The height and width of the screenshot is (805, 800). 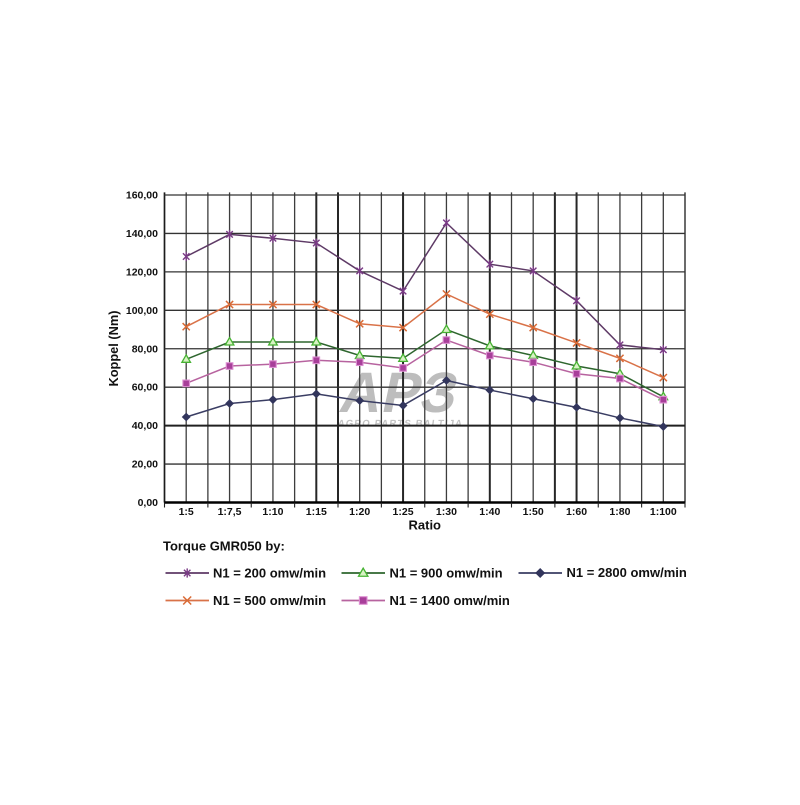 What do you see at coordinates (627, 572) in the screenshot?
I see `svg-text: N1 = 2800 omw/min` at bounding box center [627, 572].